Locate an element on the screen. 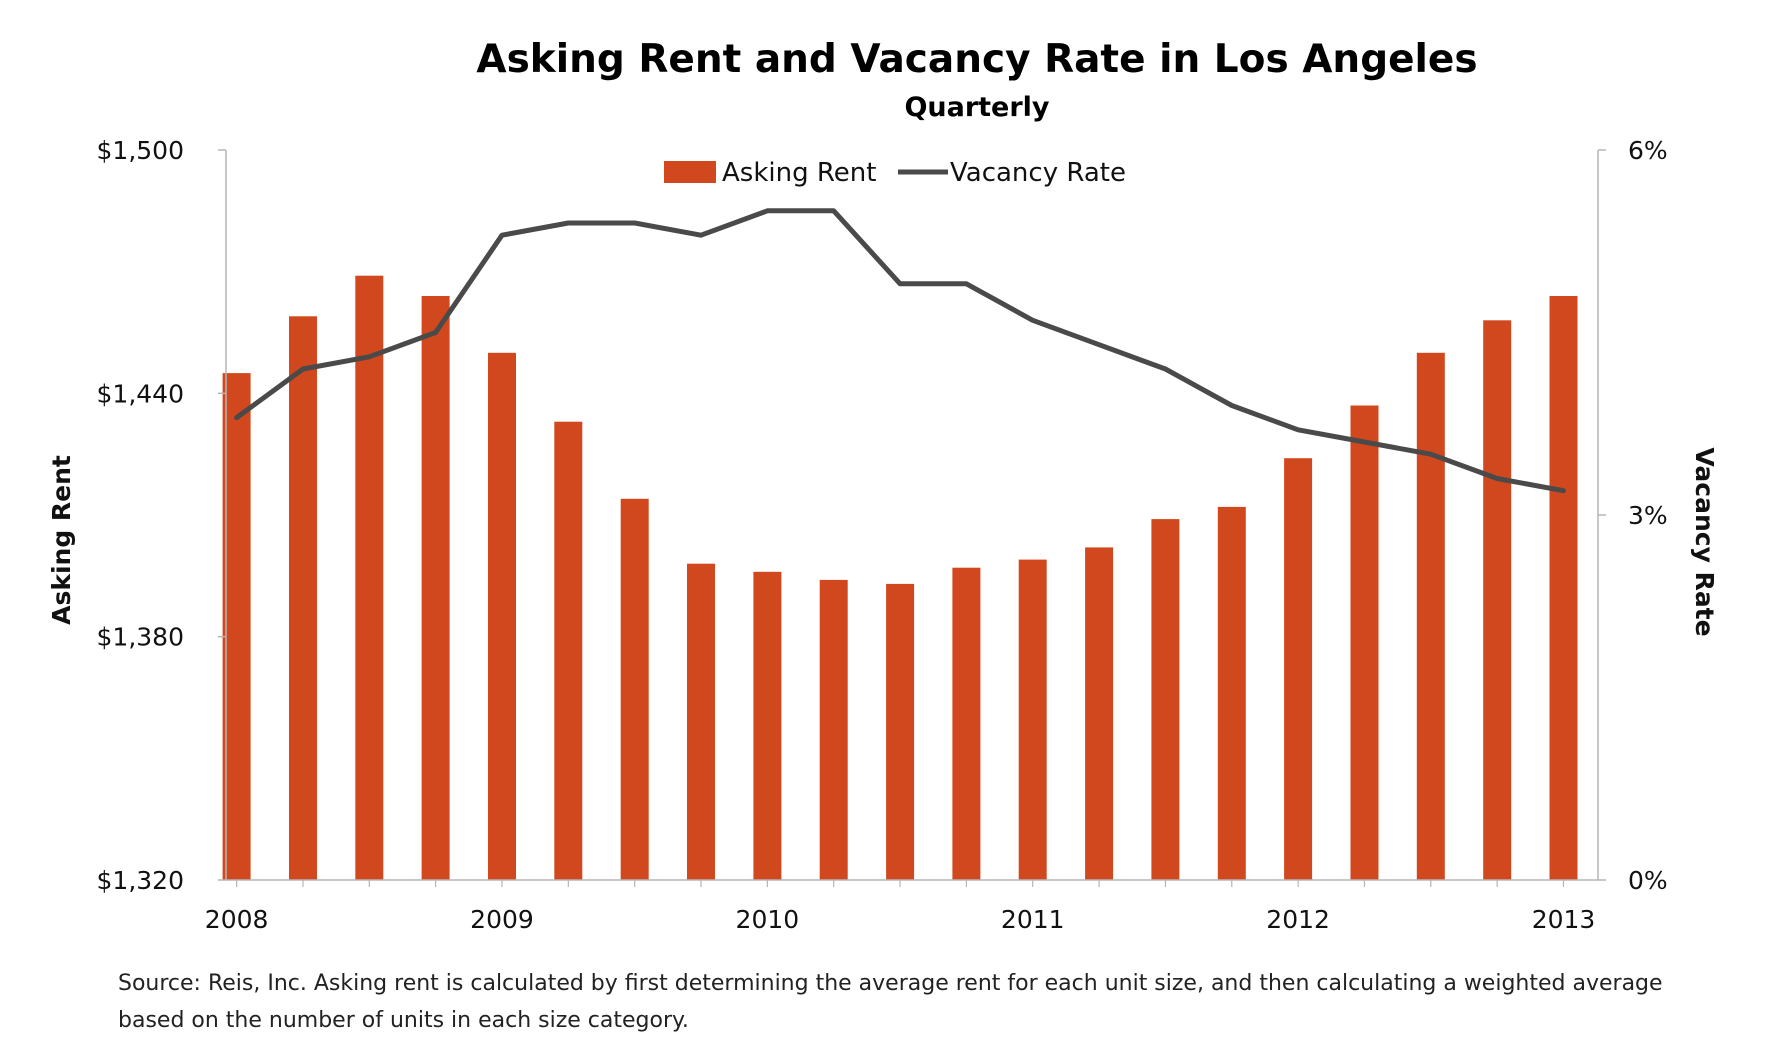 This screenshot has height=1039, width=1768. y-tick-label: $1,500 is located at coordinates (140, 150).